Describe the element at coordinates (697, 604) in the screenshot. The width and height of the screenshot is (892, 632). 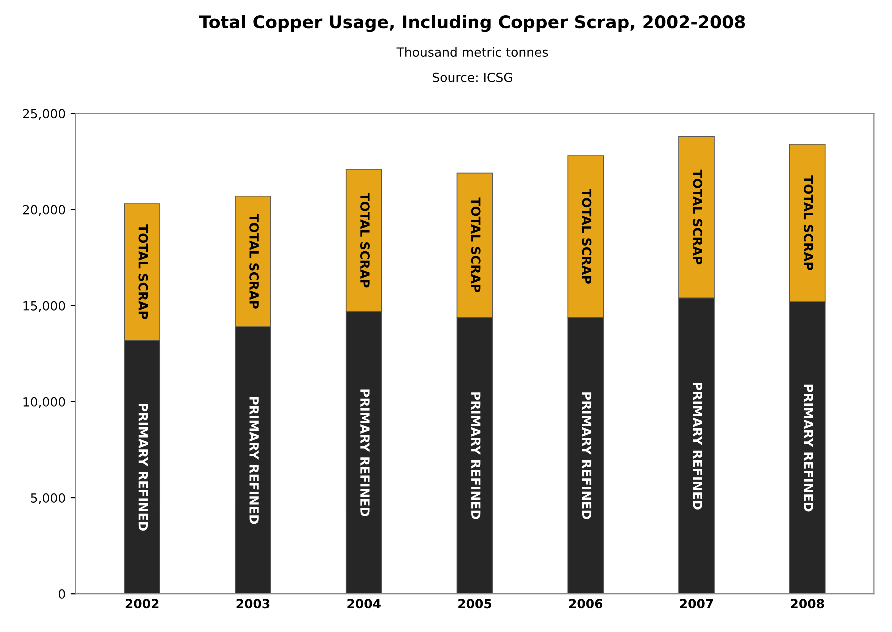
I see `x-tick-label: 2007` at that location.